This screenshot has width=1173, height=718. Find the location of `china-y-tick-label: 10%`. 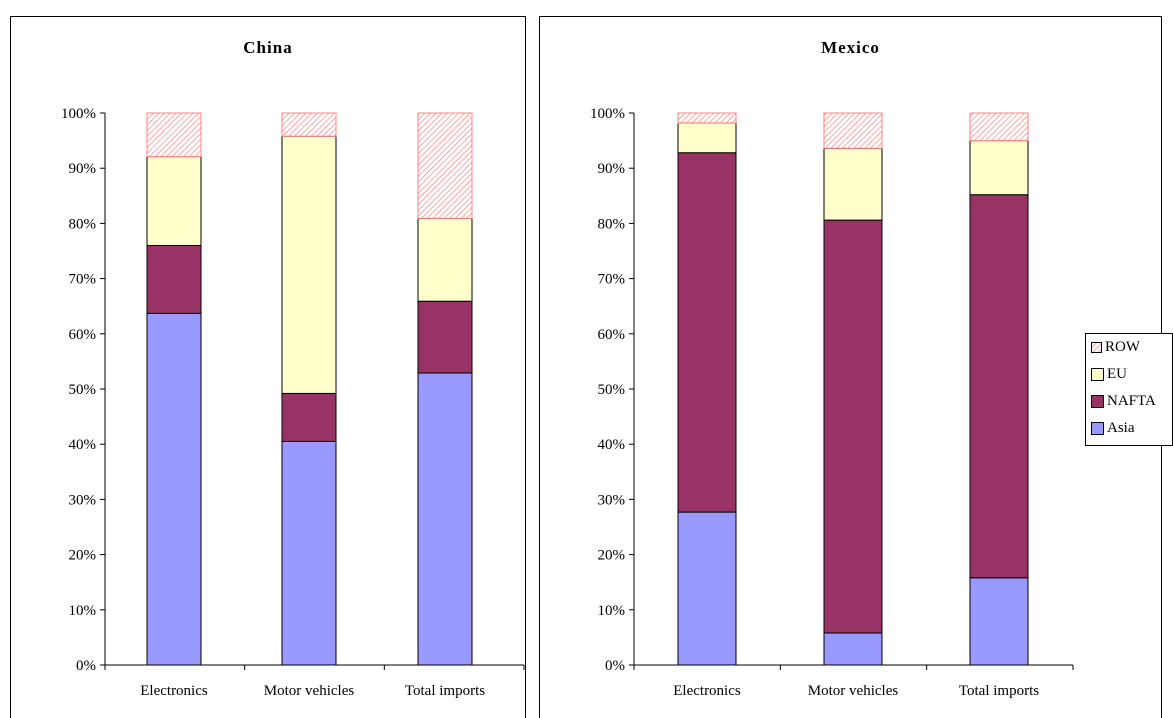

china-y-tick-label: 10% is located at coordinates (83, 611).